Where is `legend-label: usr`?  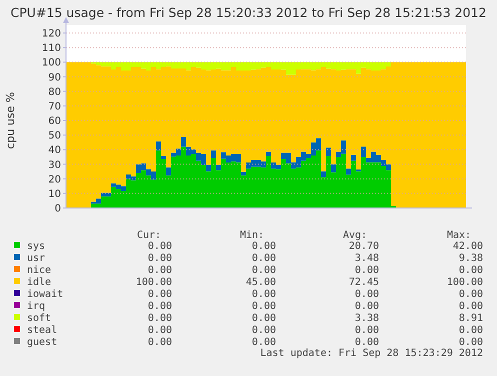
legend-label: usr is located at coordinates (36, 258).